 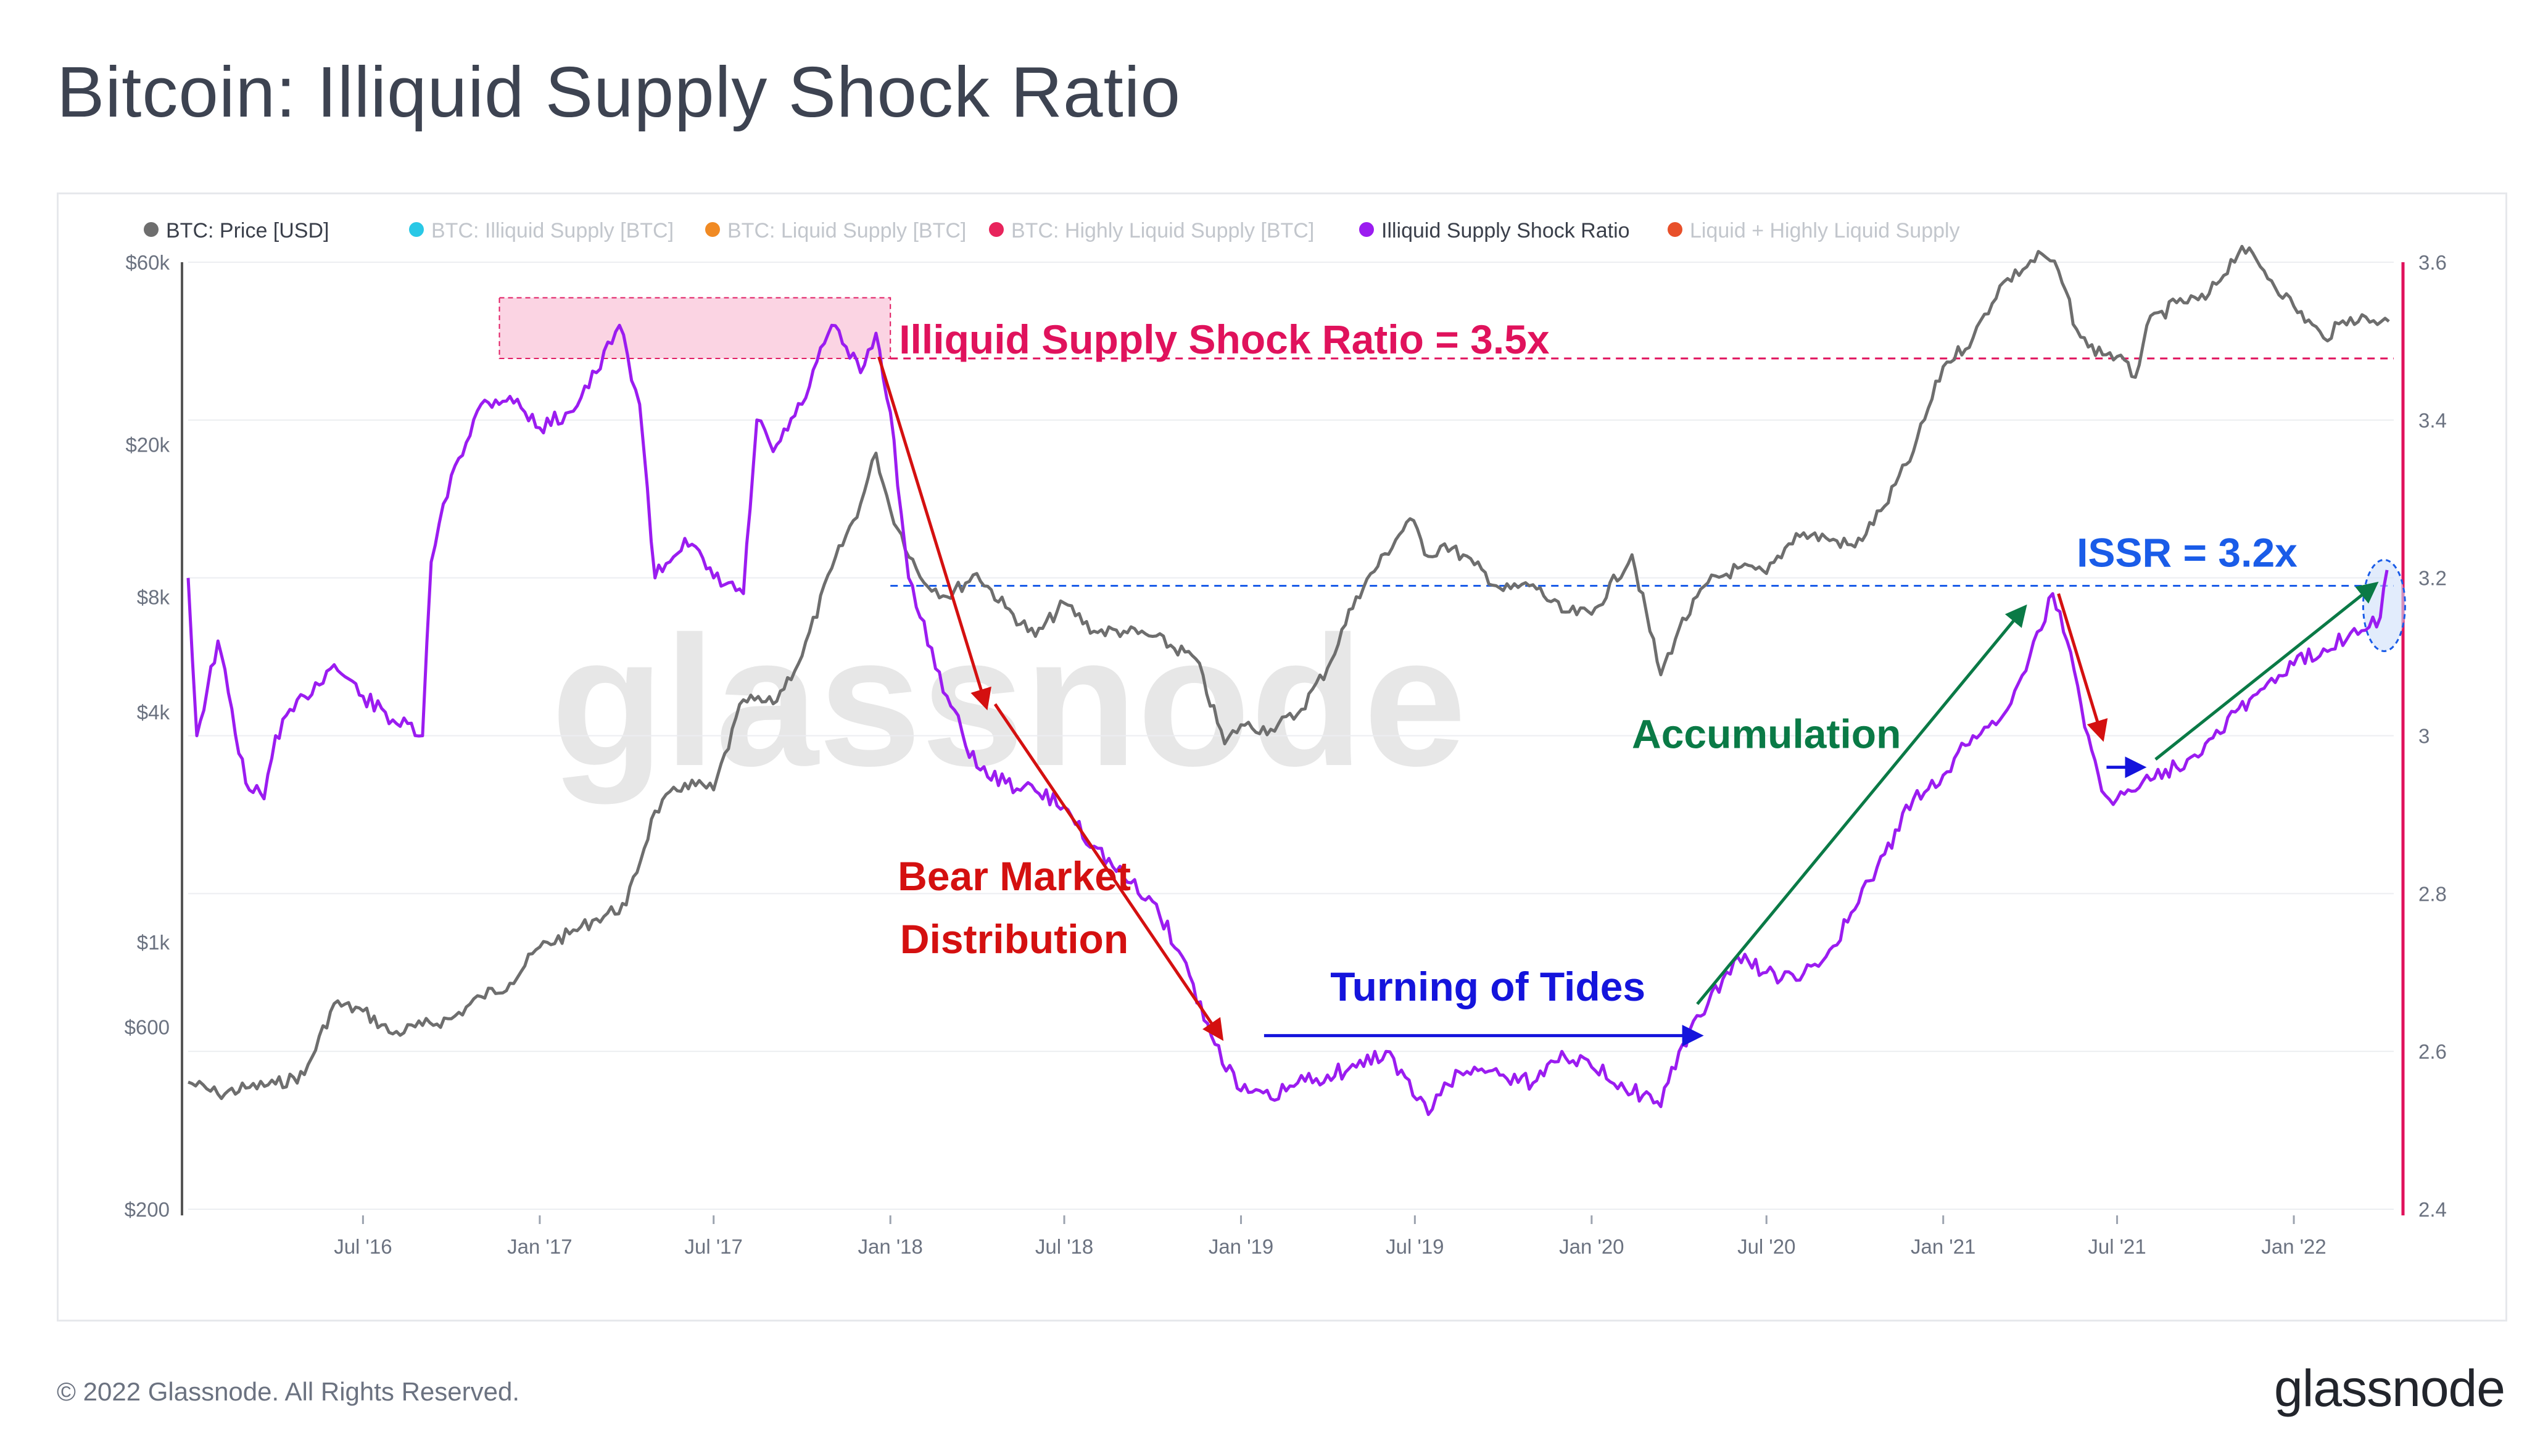 I want to click on page-title: Bitcoin: Illiquid Supply Shock Ratio, so click(x=619, y=92).